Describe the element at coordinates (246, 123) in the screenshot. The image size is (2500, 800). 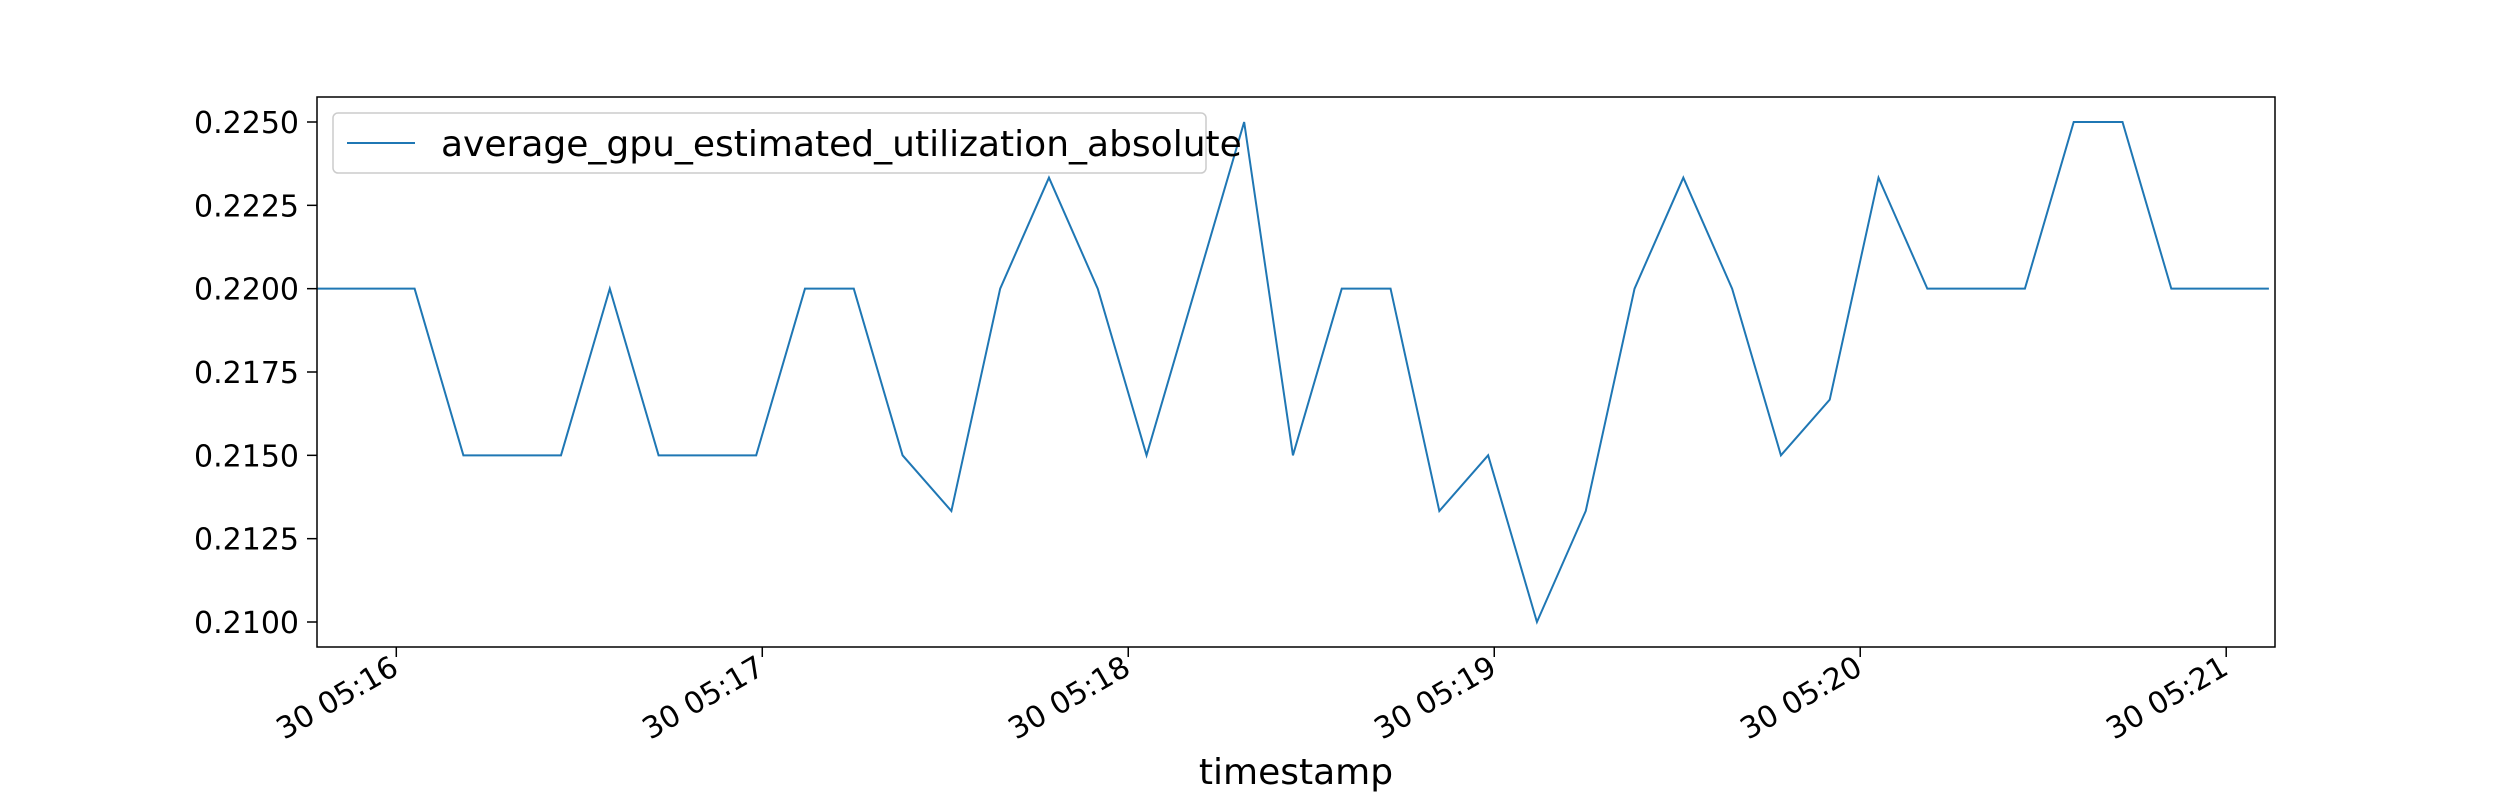
I see `y-tick-label: 0.2250` at that location.